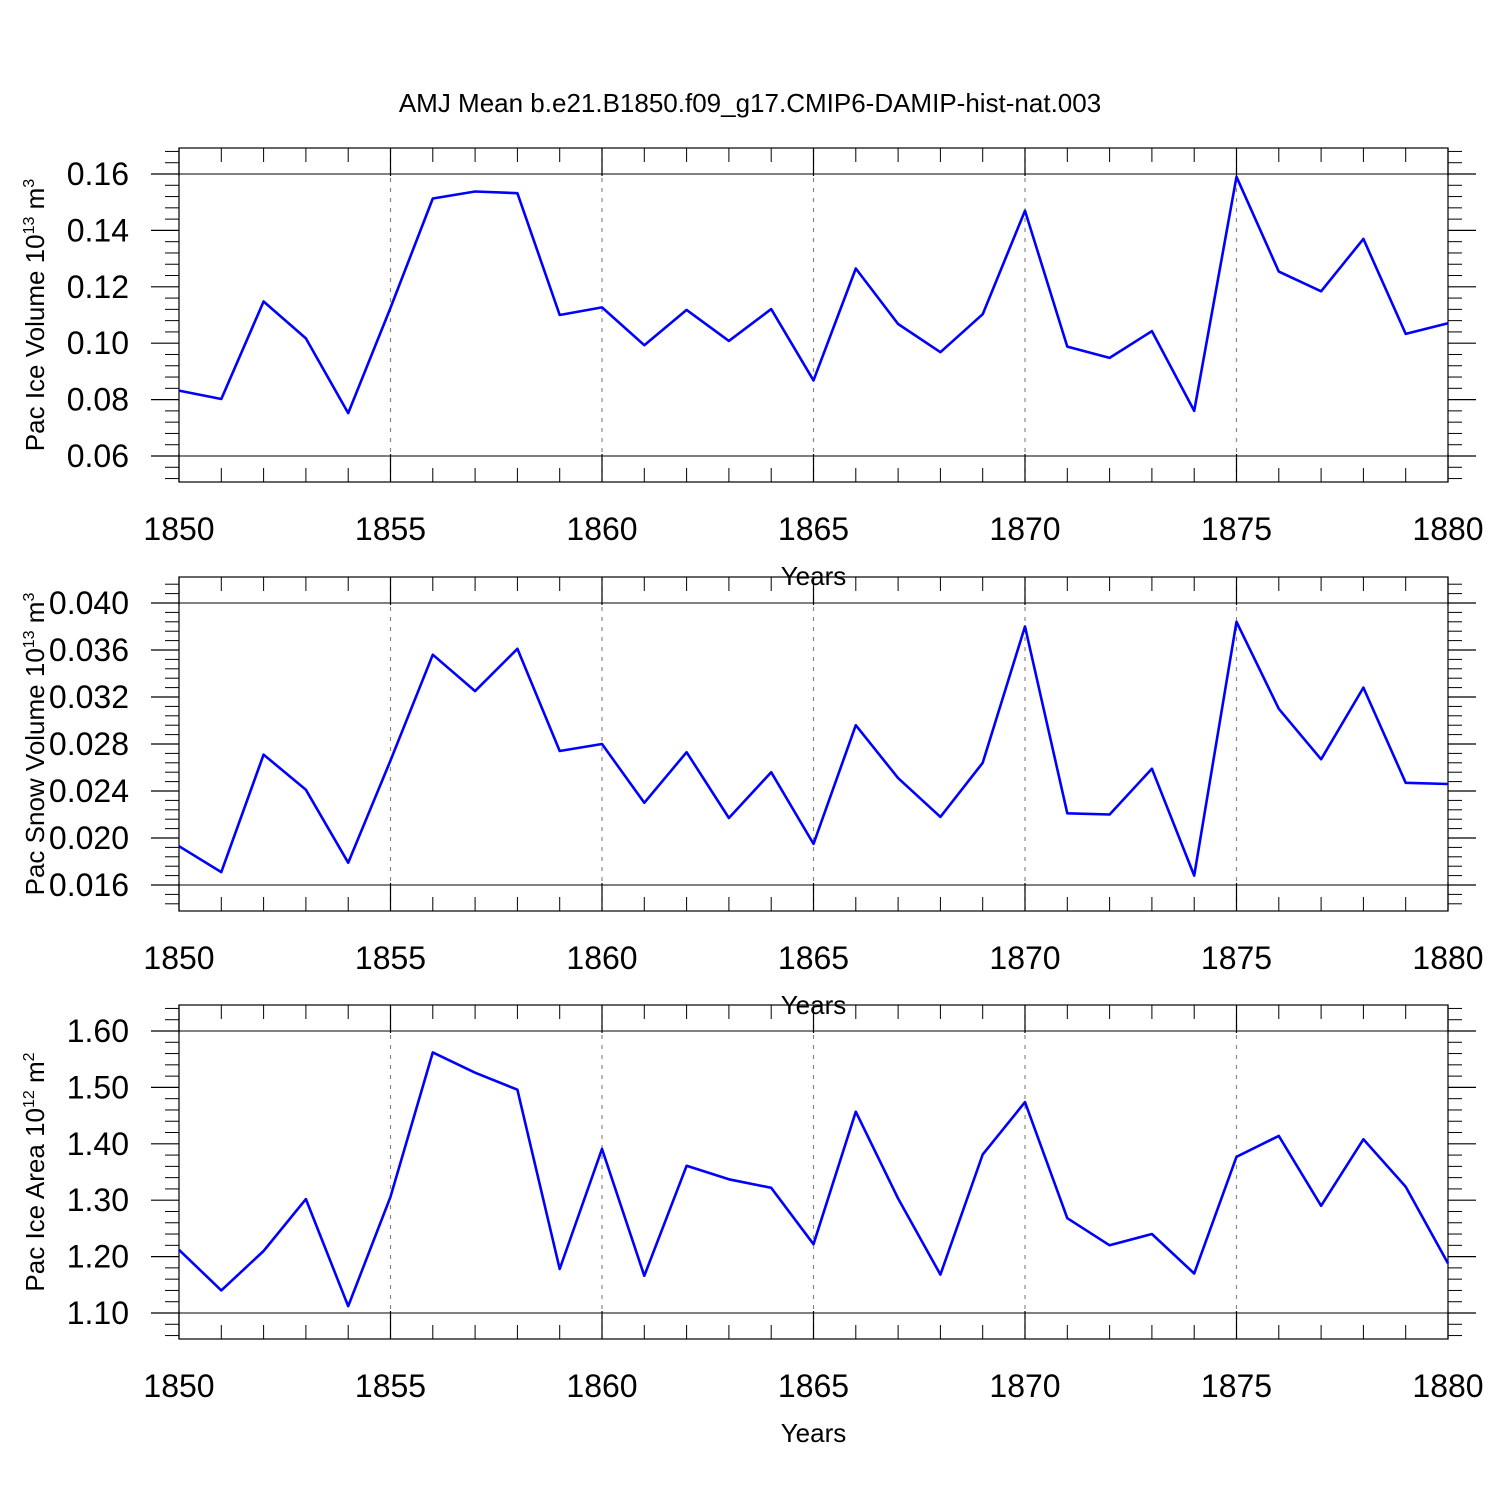 This screenshot has height=1500, width=1500. What do you see at coordinates (89, 650) in the screenshot?
I see `y-tick-label: 0.036` at bounding box center [89, 650].